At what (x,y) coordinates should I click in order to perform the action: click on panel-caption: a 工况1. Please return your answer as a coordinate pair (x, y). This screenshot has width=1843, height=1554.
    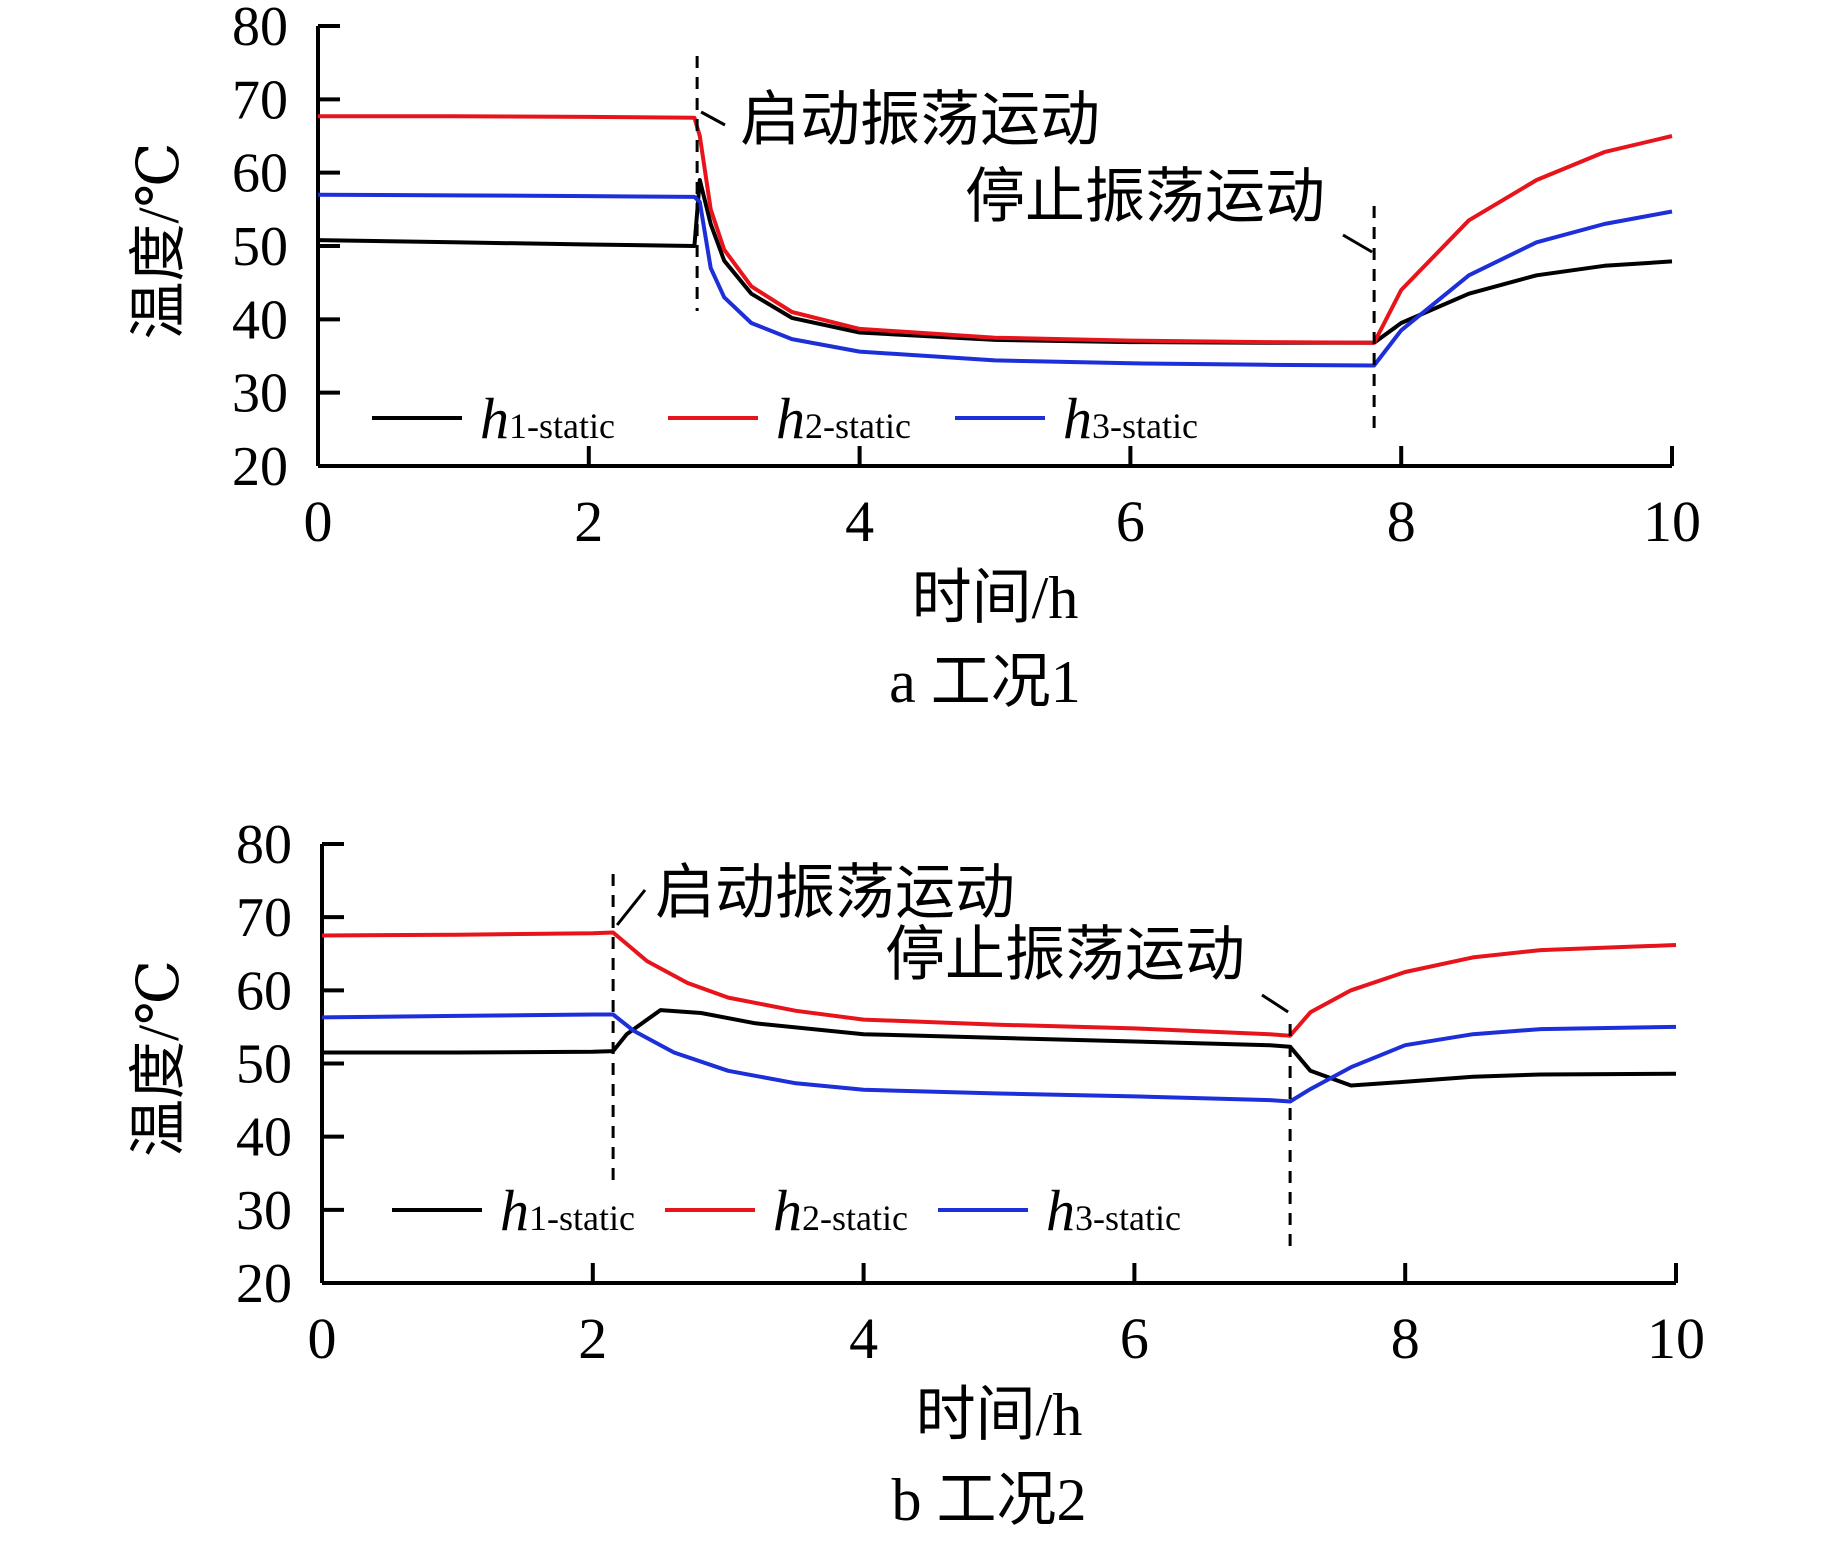
    Looking at the image, I should click on (985, 682).